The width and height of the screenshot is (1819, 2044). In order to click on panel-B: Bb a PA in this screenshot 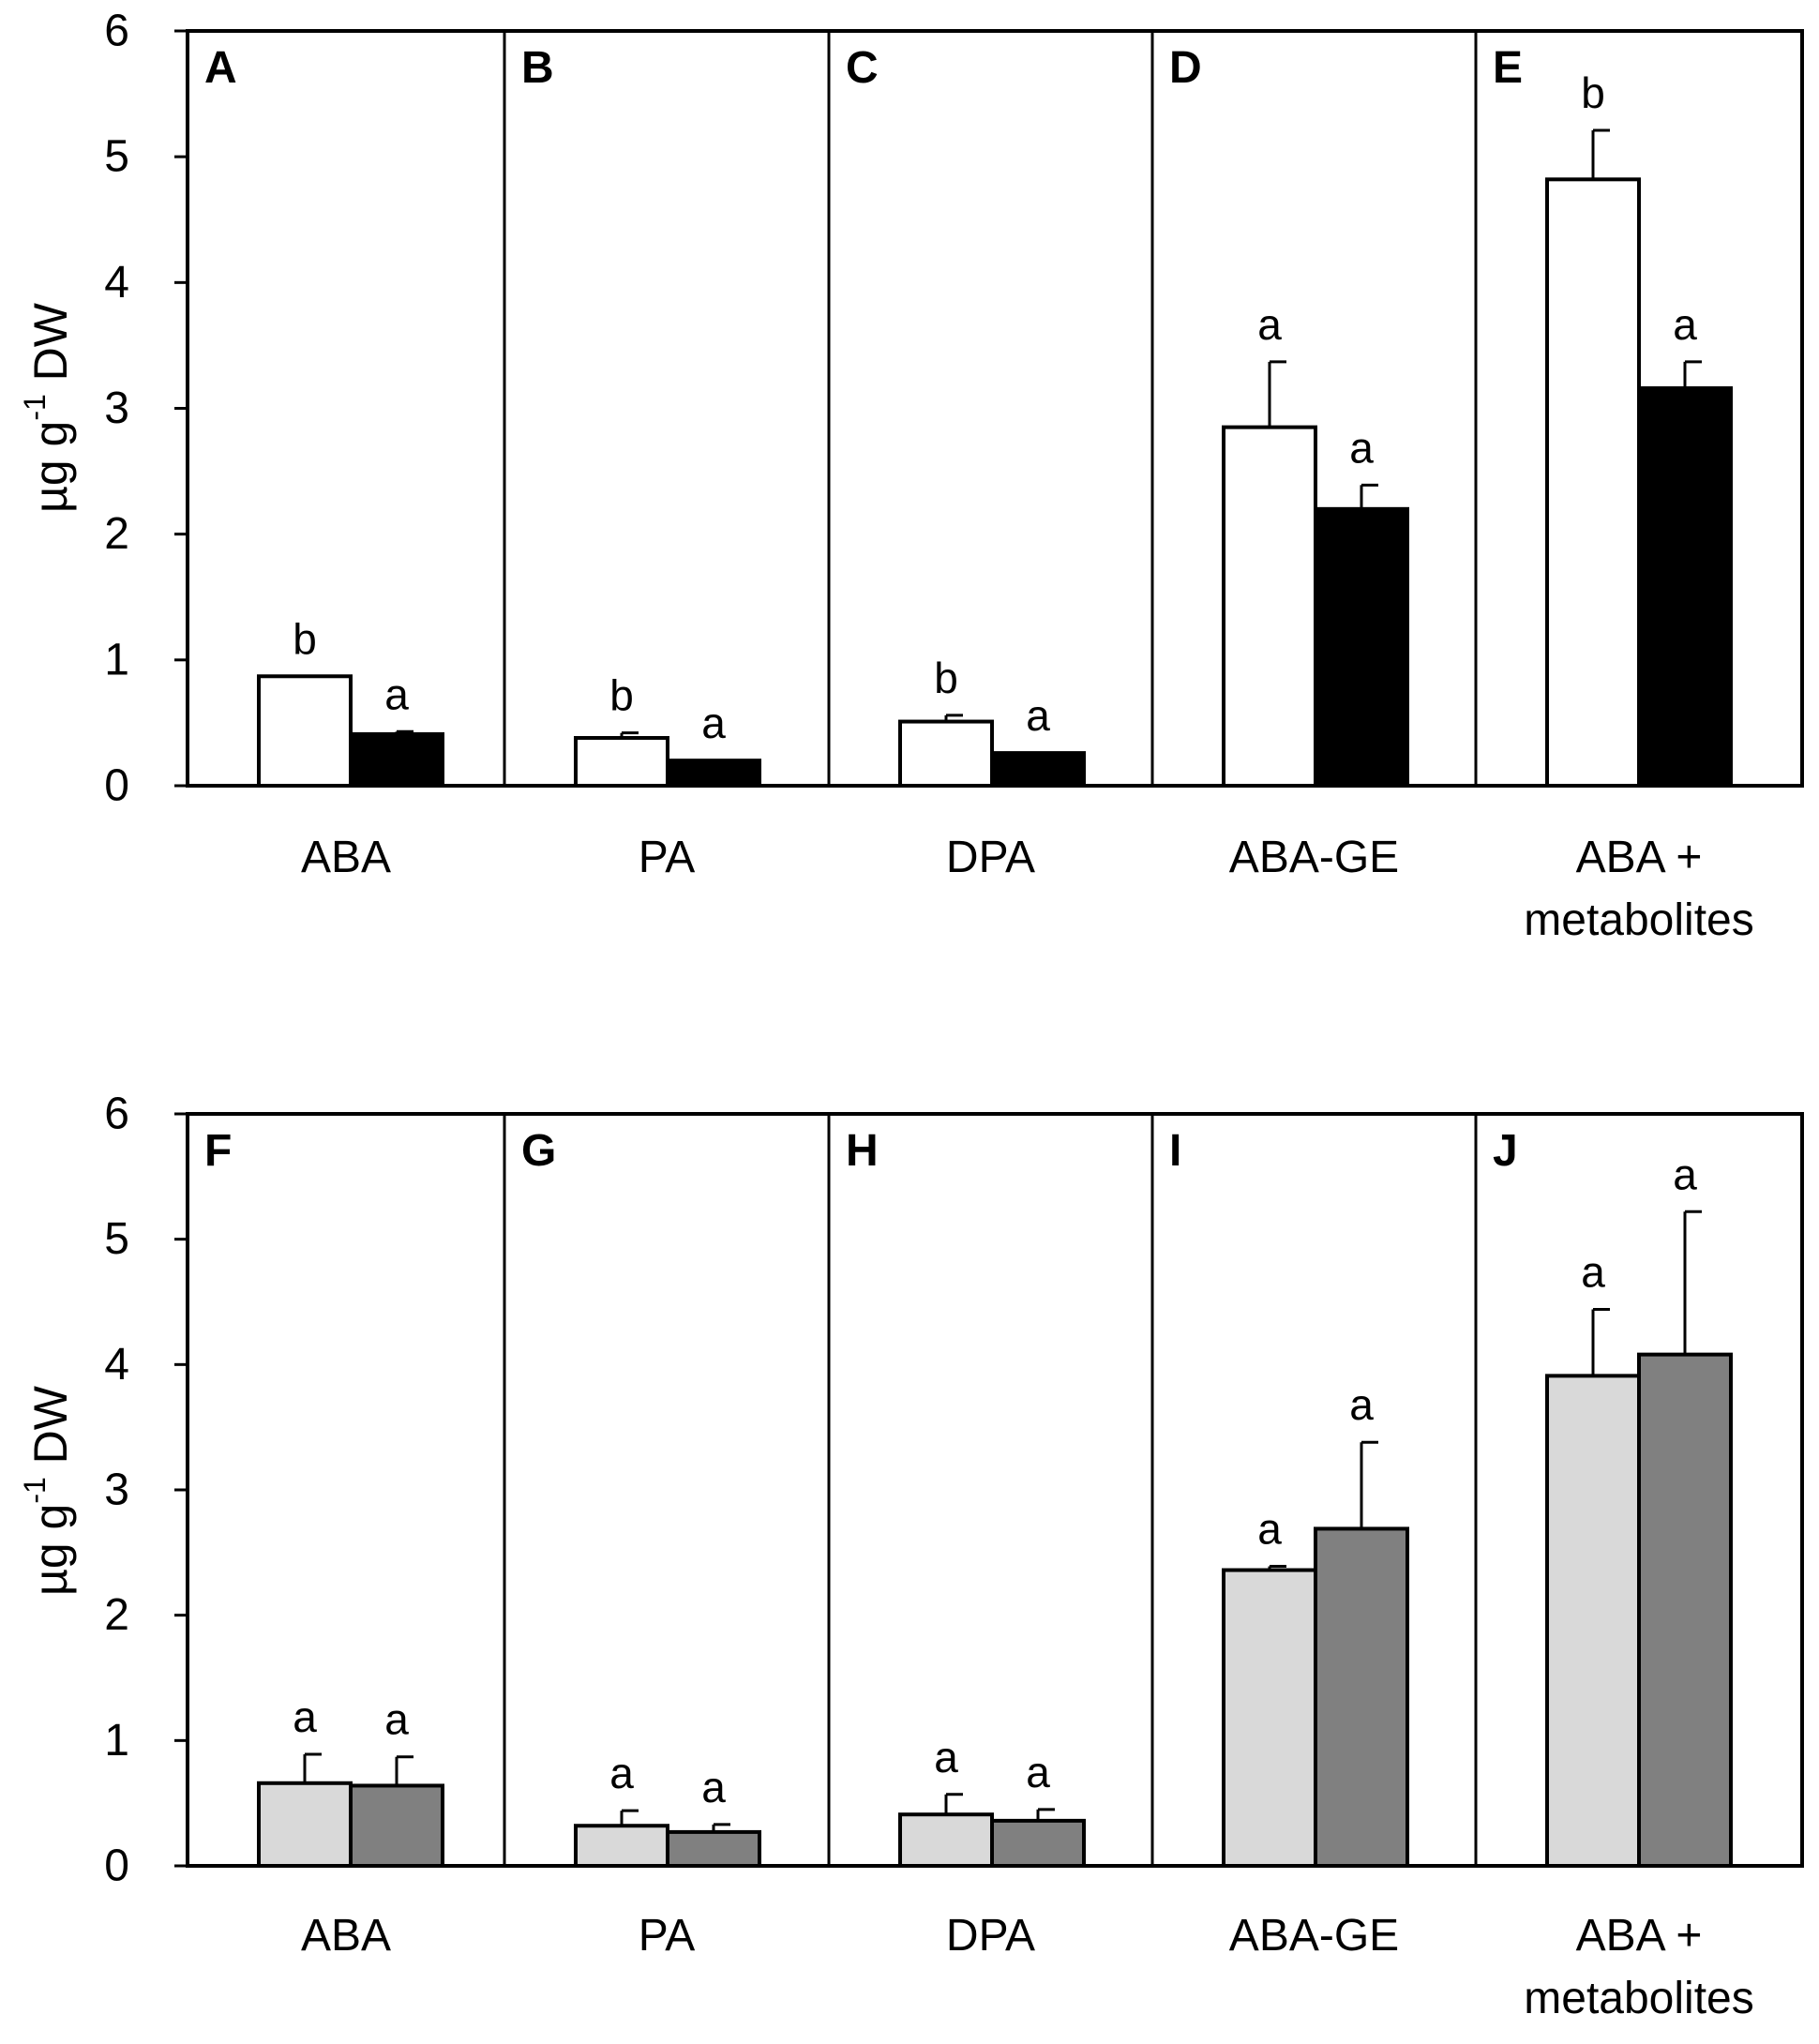, I will do `click(641, 463)`.